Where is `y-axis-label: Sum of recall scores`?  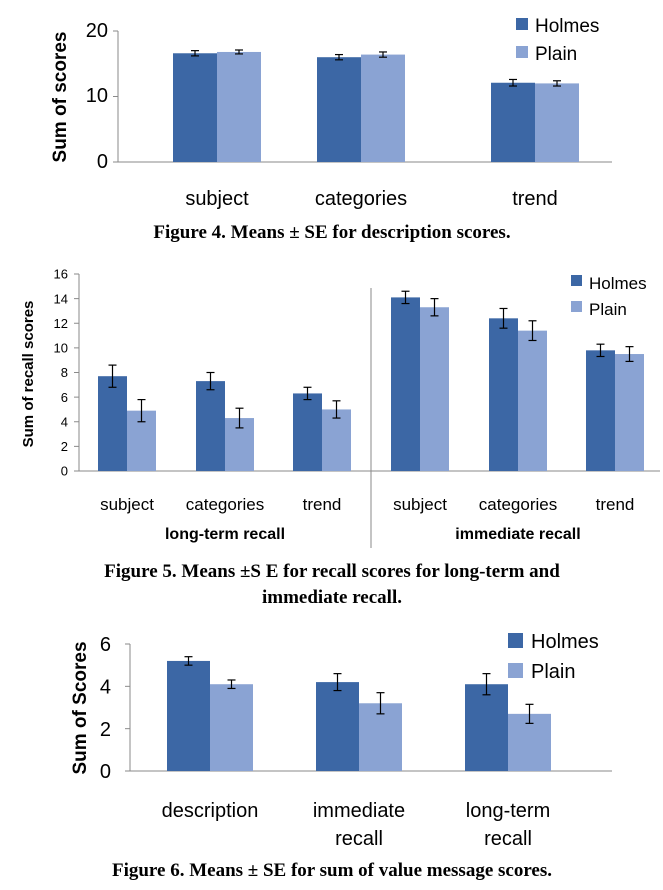
y-axis-label: Sum of recall scores is located at coordinates (28, 374).